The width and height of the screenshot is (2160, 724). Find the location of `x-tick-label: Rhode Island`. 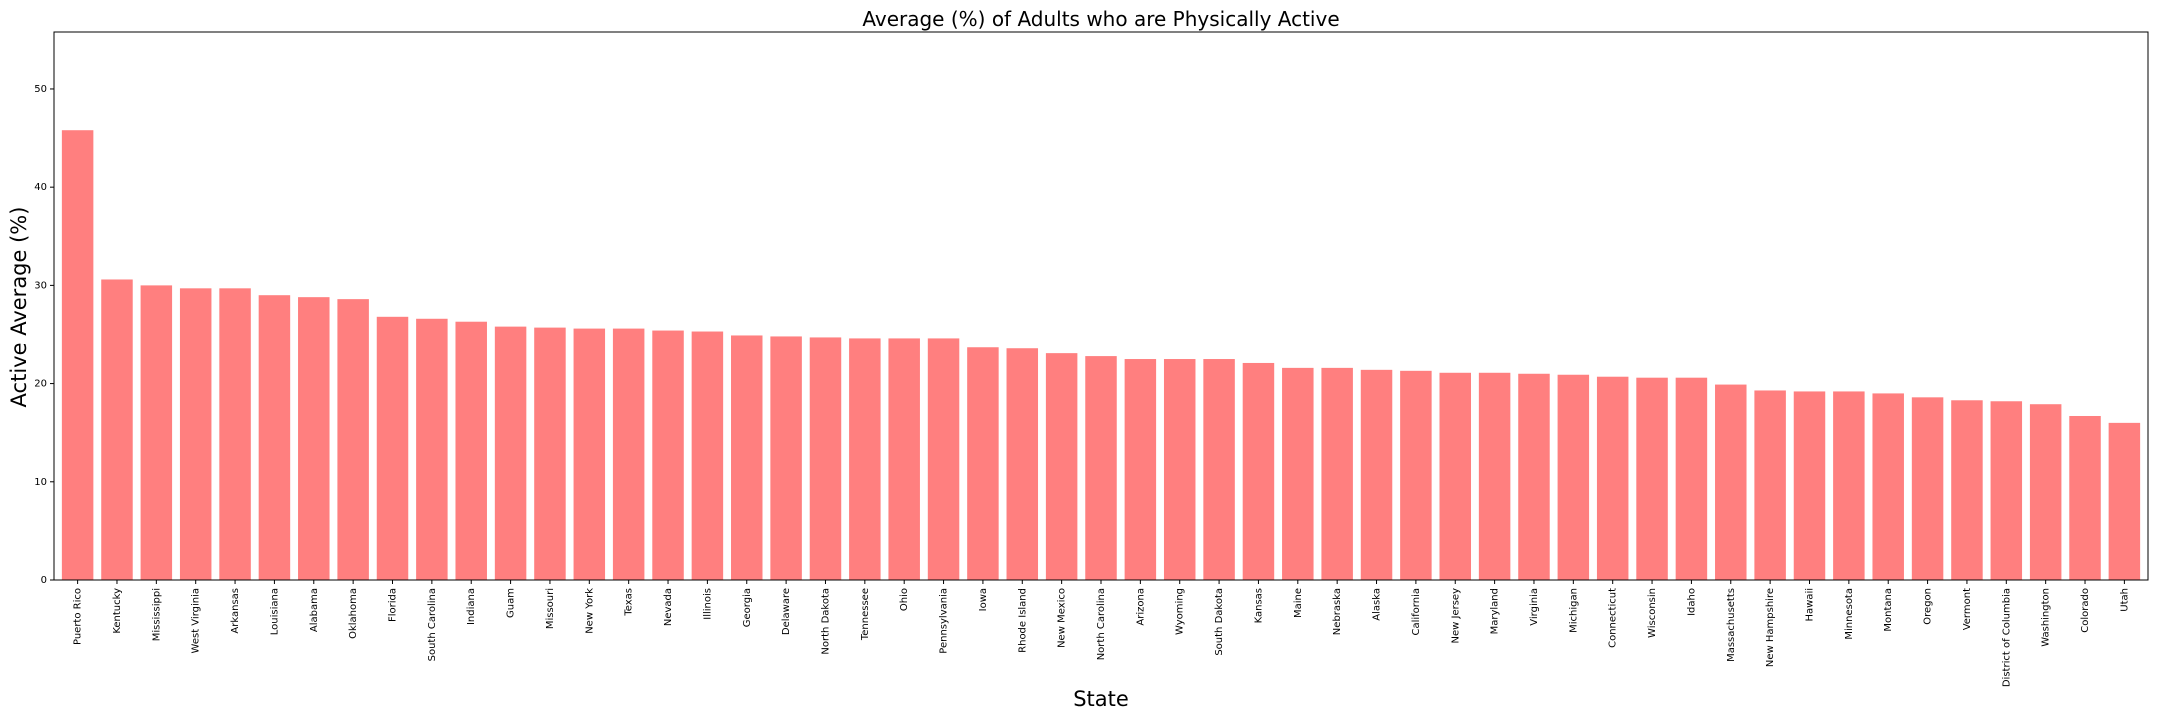

x-tick-label: Rhode Island is located at coordinates (1022, 620).